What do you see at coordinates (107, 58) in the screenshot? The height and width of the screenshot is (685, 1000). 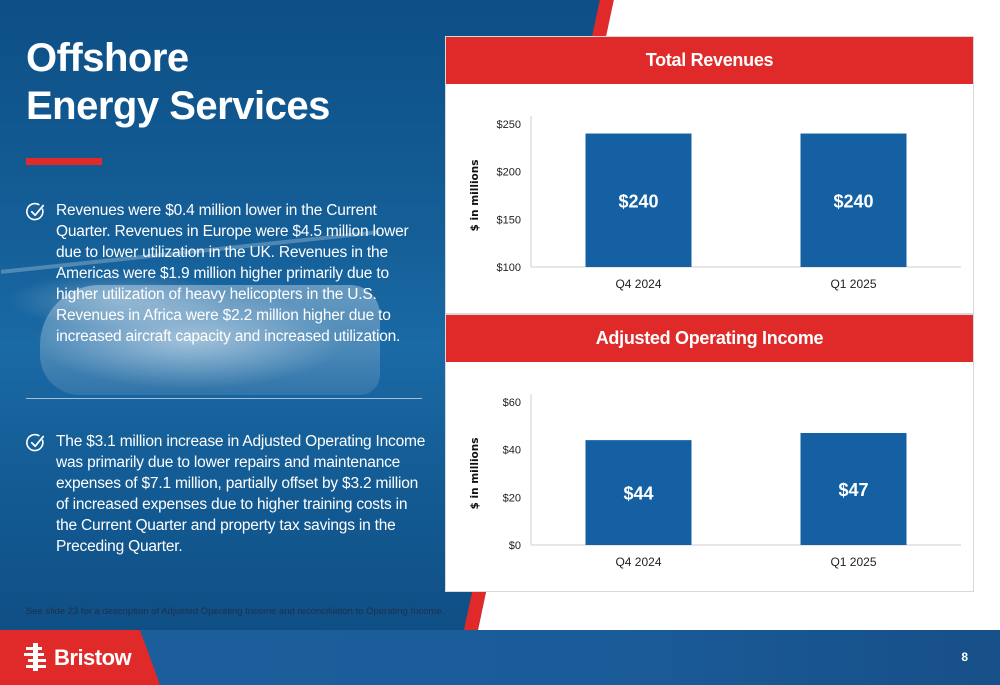 I see `title-line-1: Offshore` at bounding box center [107, 58].